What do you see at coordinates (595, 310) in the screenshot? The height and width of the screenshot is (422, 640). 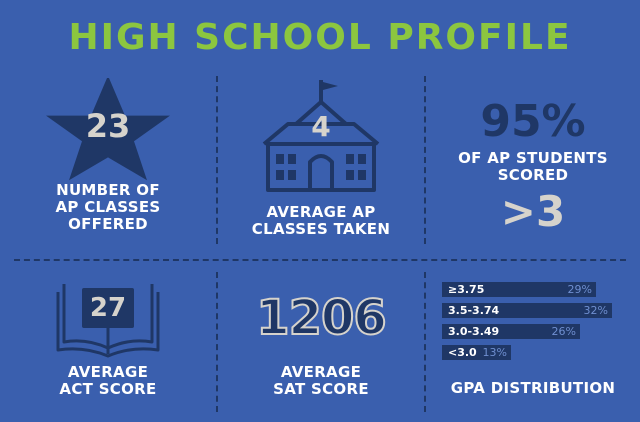 I see `gpa-percent-label: 32%` at bounding box center [595, 310].